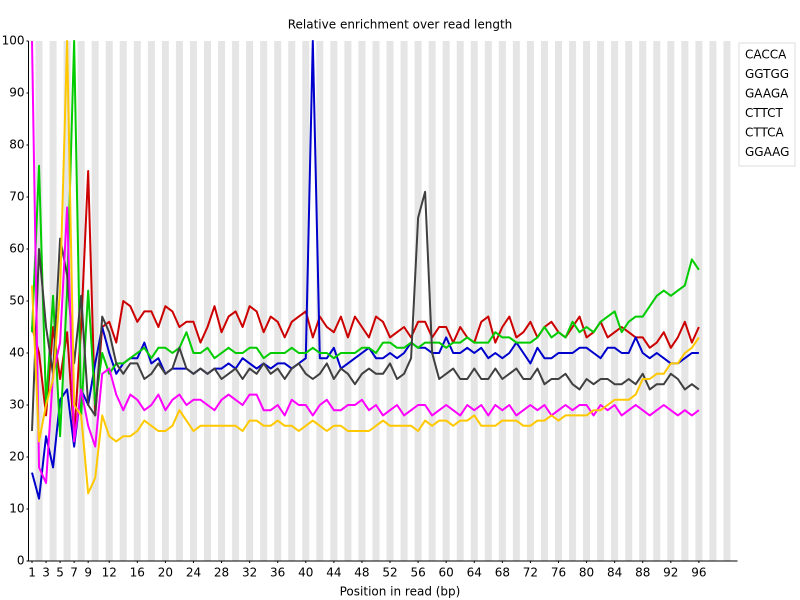  I want to click on y-tick-label: 40, so click(16, 353).